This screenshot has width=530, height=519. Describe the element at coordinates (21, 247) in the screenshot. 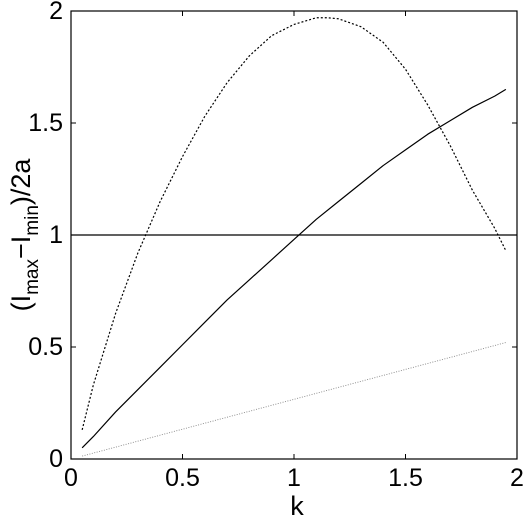

I see `y-label-mid: −I` at that location.